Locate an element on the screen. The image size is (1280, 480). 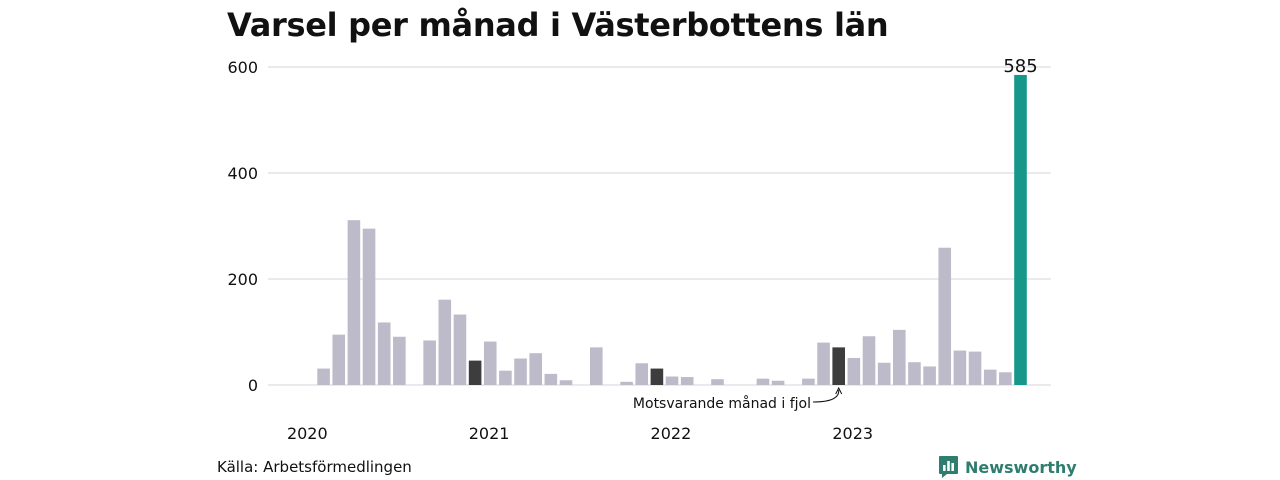
annotation-text: Motsvarande månad i fjol is located at coordinates (722, 403).